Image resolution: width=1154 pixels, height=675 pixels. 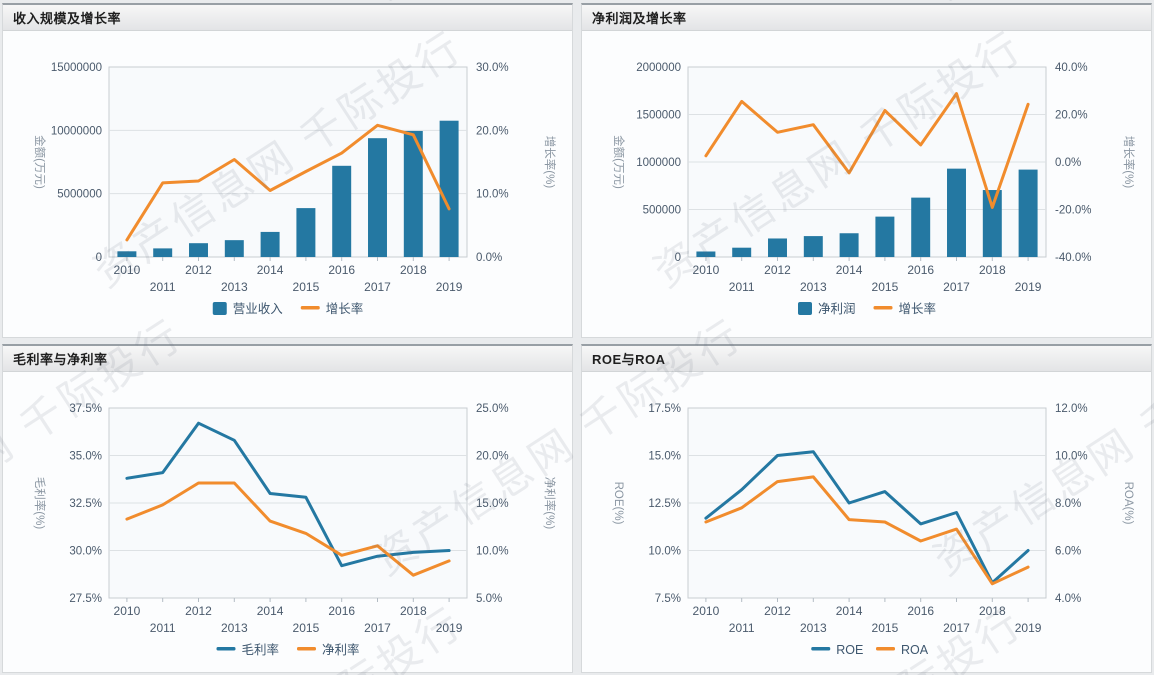 What do you see at coordinates (85, 552) in the screenshot?
I see `left-tick-label: 30.0%` at bounding box center [85, 552].